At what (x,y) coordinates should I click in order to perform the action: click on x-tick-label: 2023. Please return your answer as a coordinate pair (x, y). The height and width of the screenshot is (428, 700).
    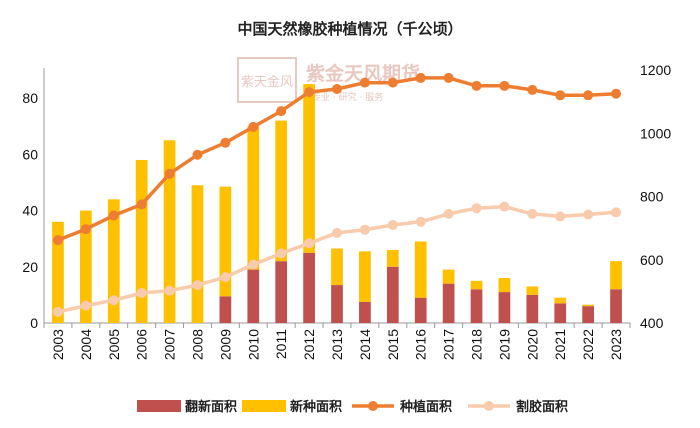
    Looking at the image, I should click on (616, 344).